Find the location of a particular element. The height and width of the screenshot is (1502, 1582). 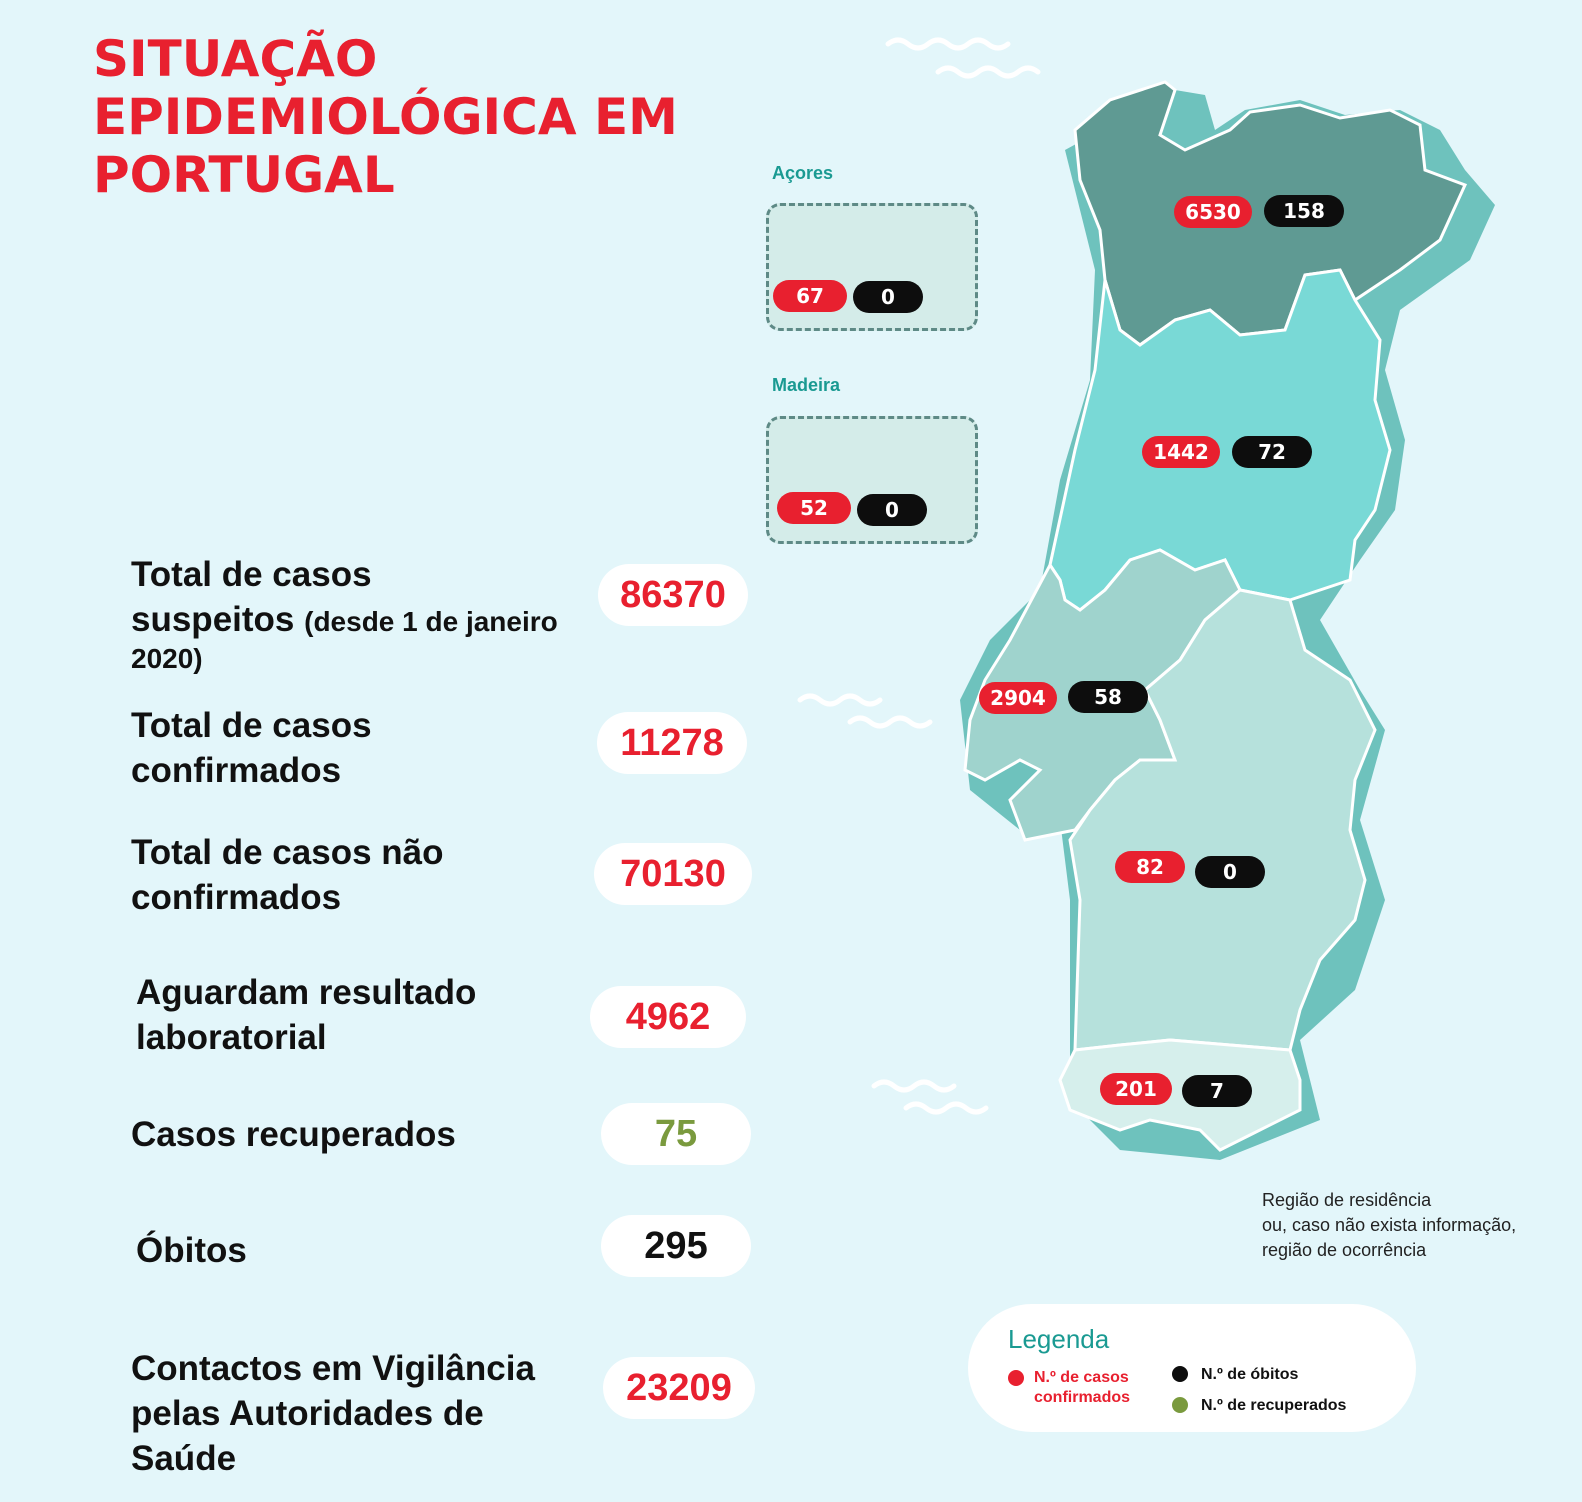

madeira-deaths-badge: 0 is located at coordinates (892, 510).